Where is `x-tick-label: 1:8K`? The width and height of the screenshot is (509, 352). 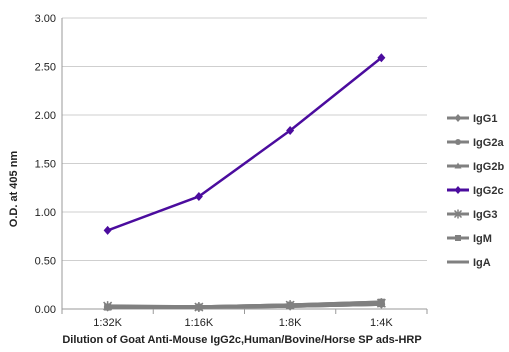 x-tick-label: 1:8K is located at coordinates (290, 323).